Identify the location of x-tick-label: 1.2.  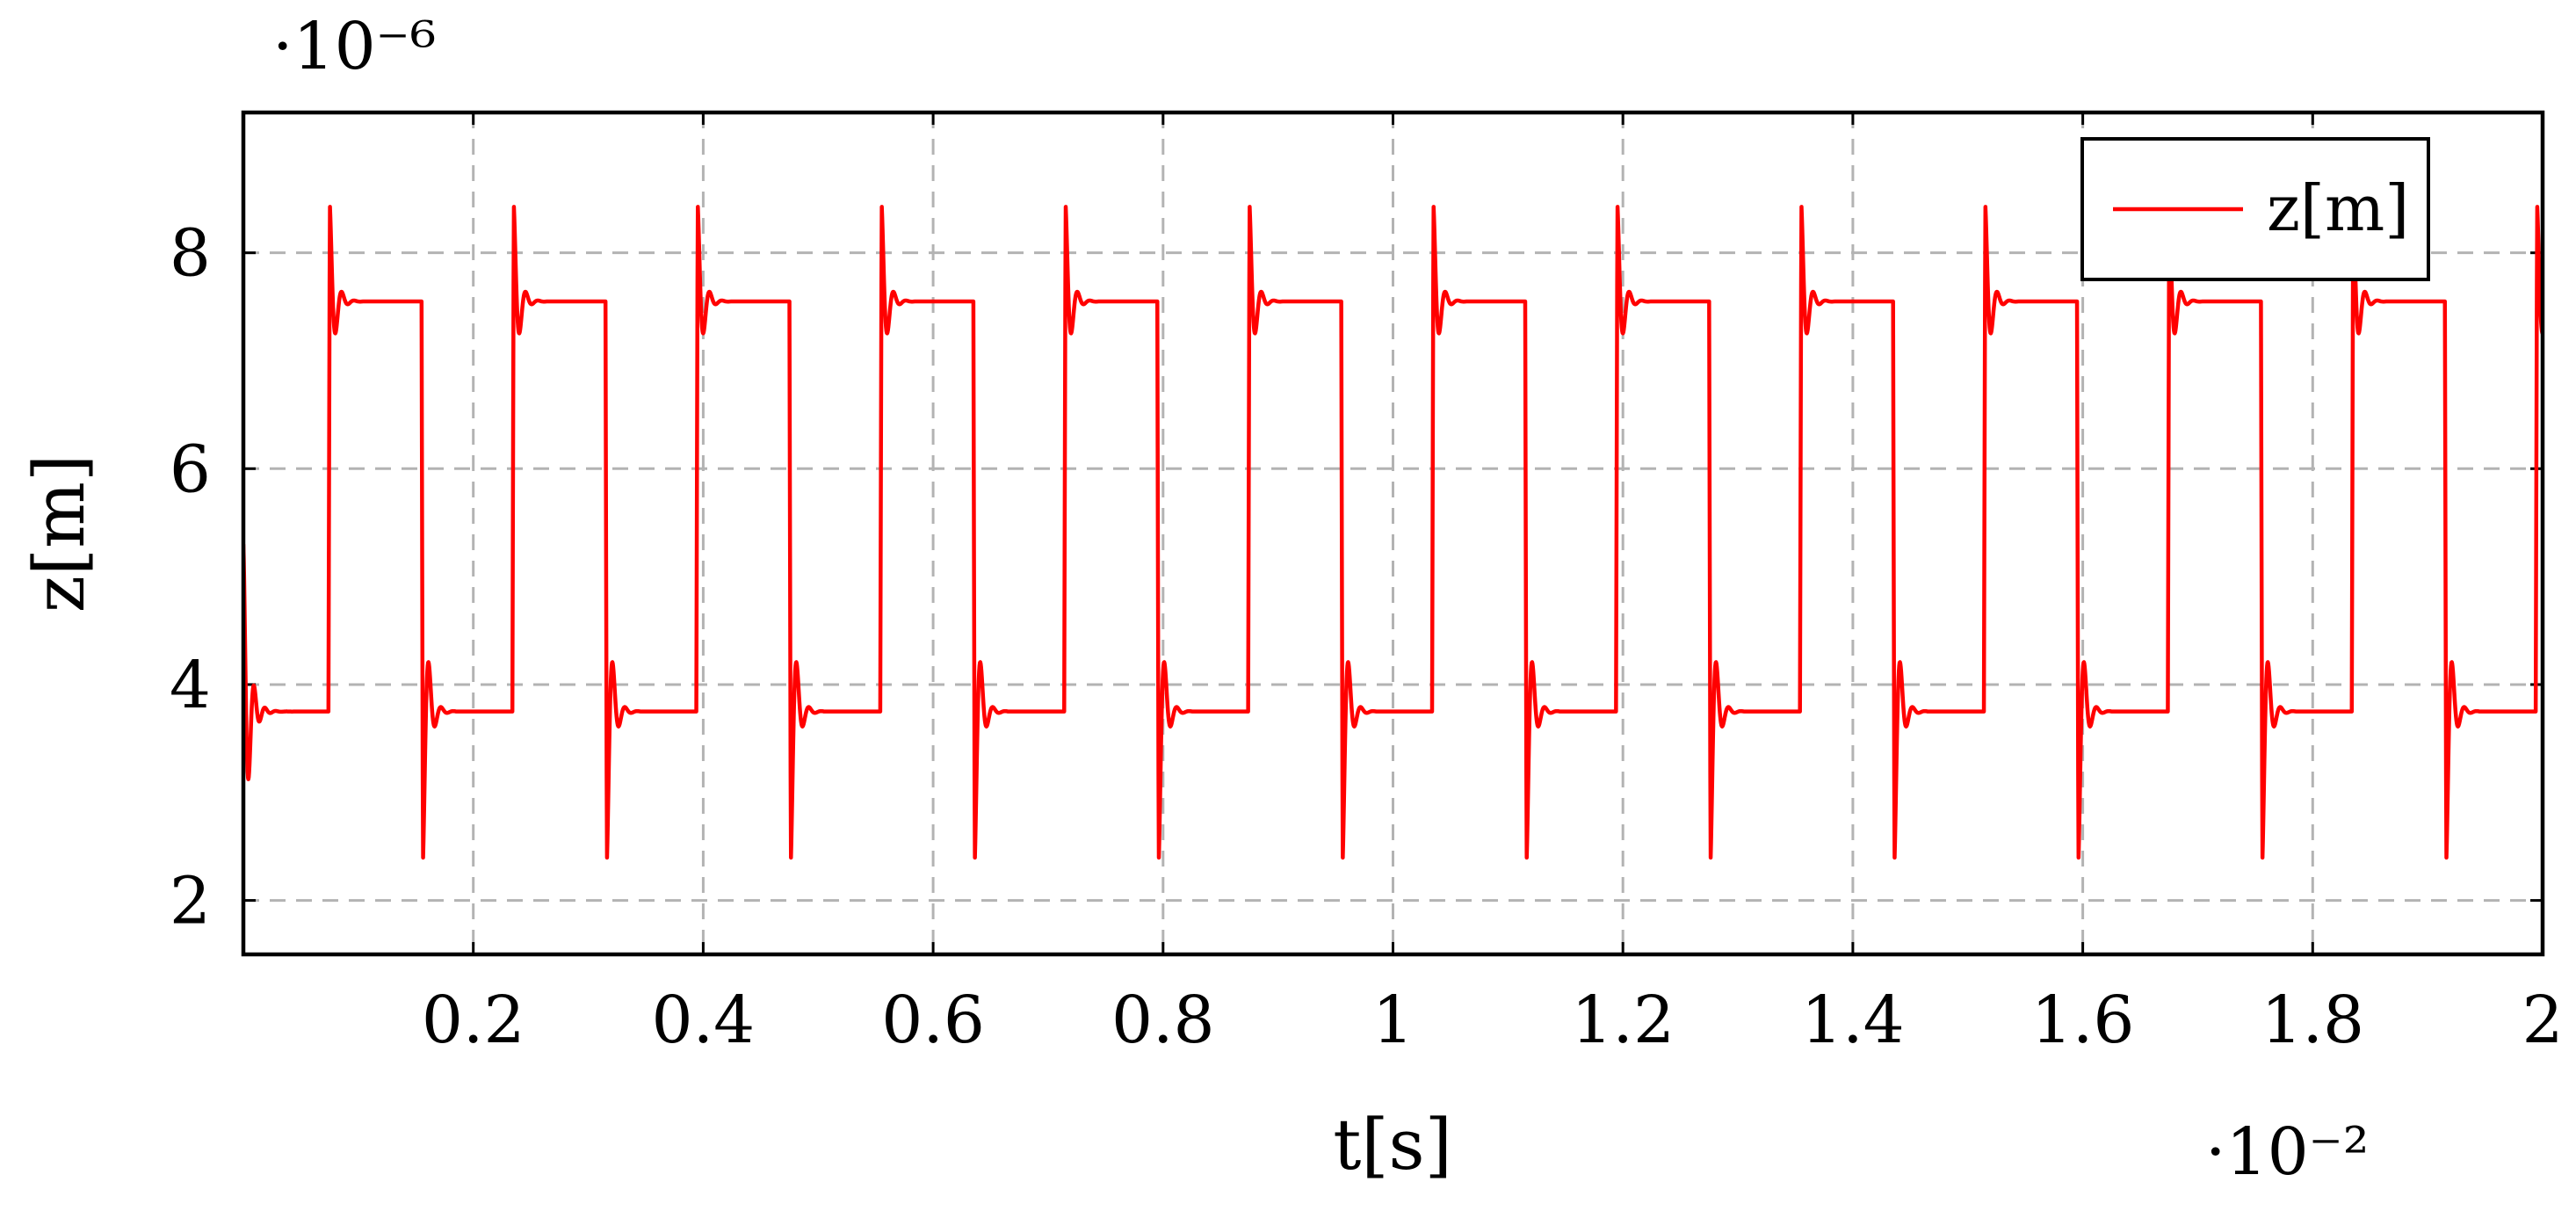
(1623, 1021).